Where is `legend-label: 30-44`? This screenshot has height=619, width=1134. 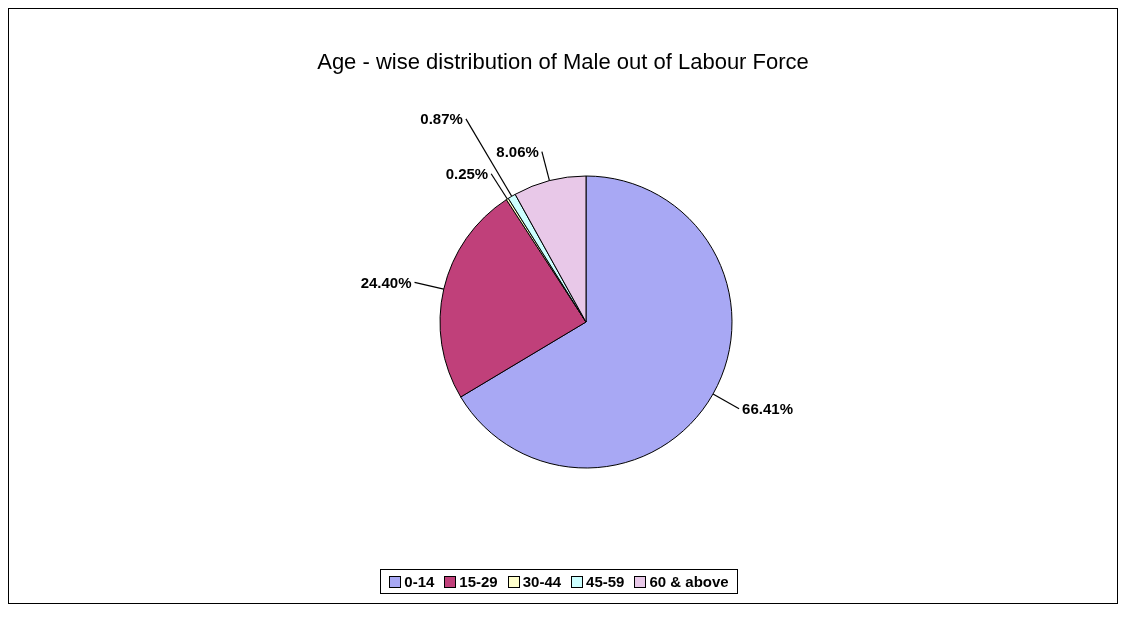
legend-label: 30-44 is located at coordinates (541, 581).